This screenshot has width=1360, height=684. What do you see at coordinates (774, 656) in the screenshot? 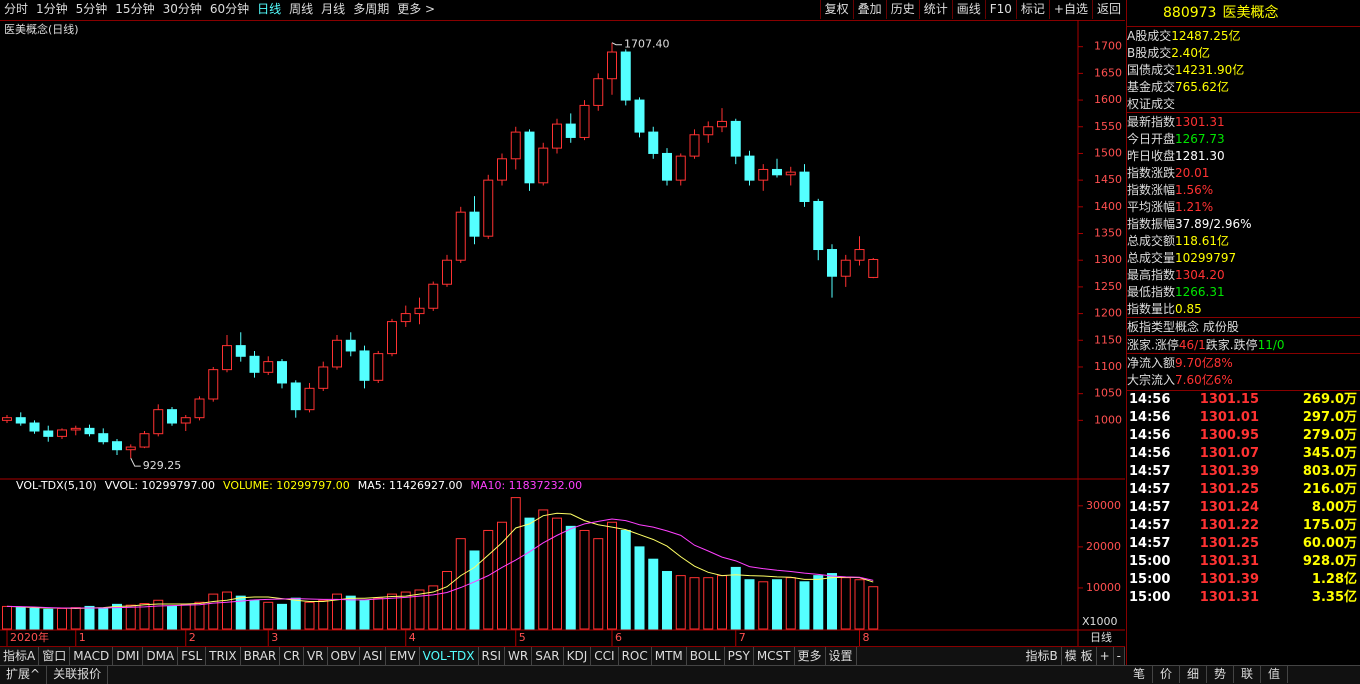
I see `indicator-tab: MCST` at bounding box center [774, 656].